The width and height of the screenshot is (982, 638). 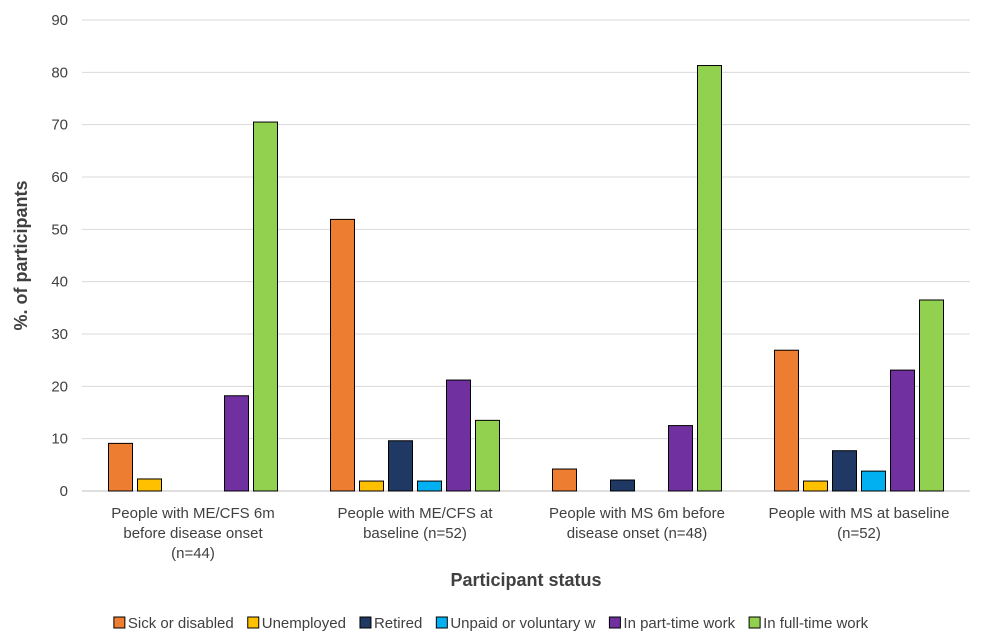 What do you see at coordinates (59, 334) in the screenshot?
I see `y-tick-label: 30` at bounding box center [59, 334].